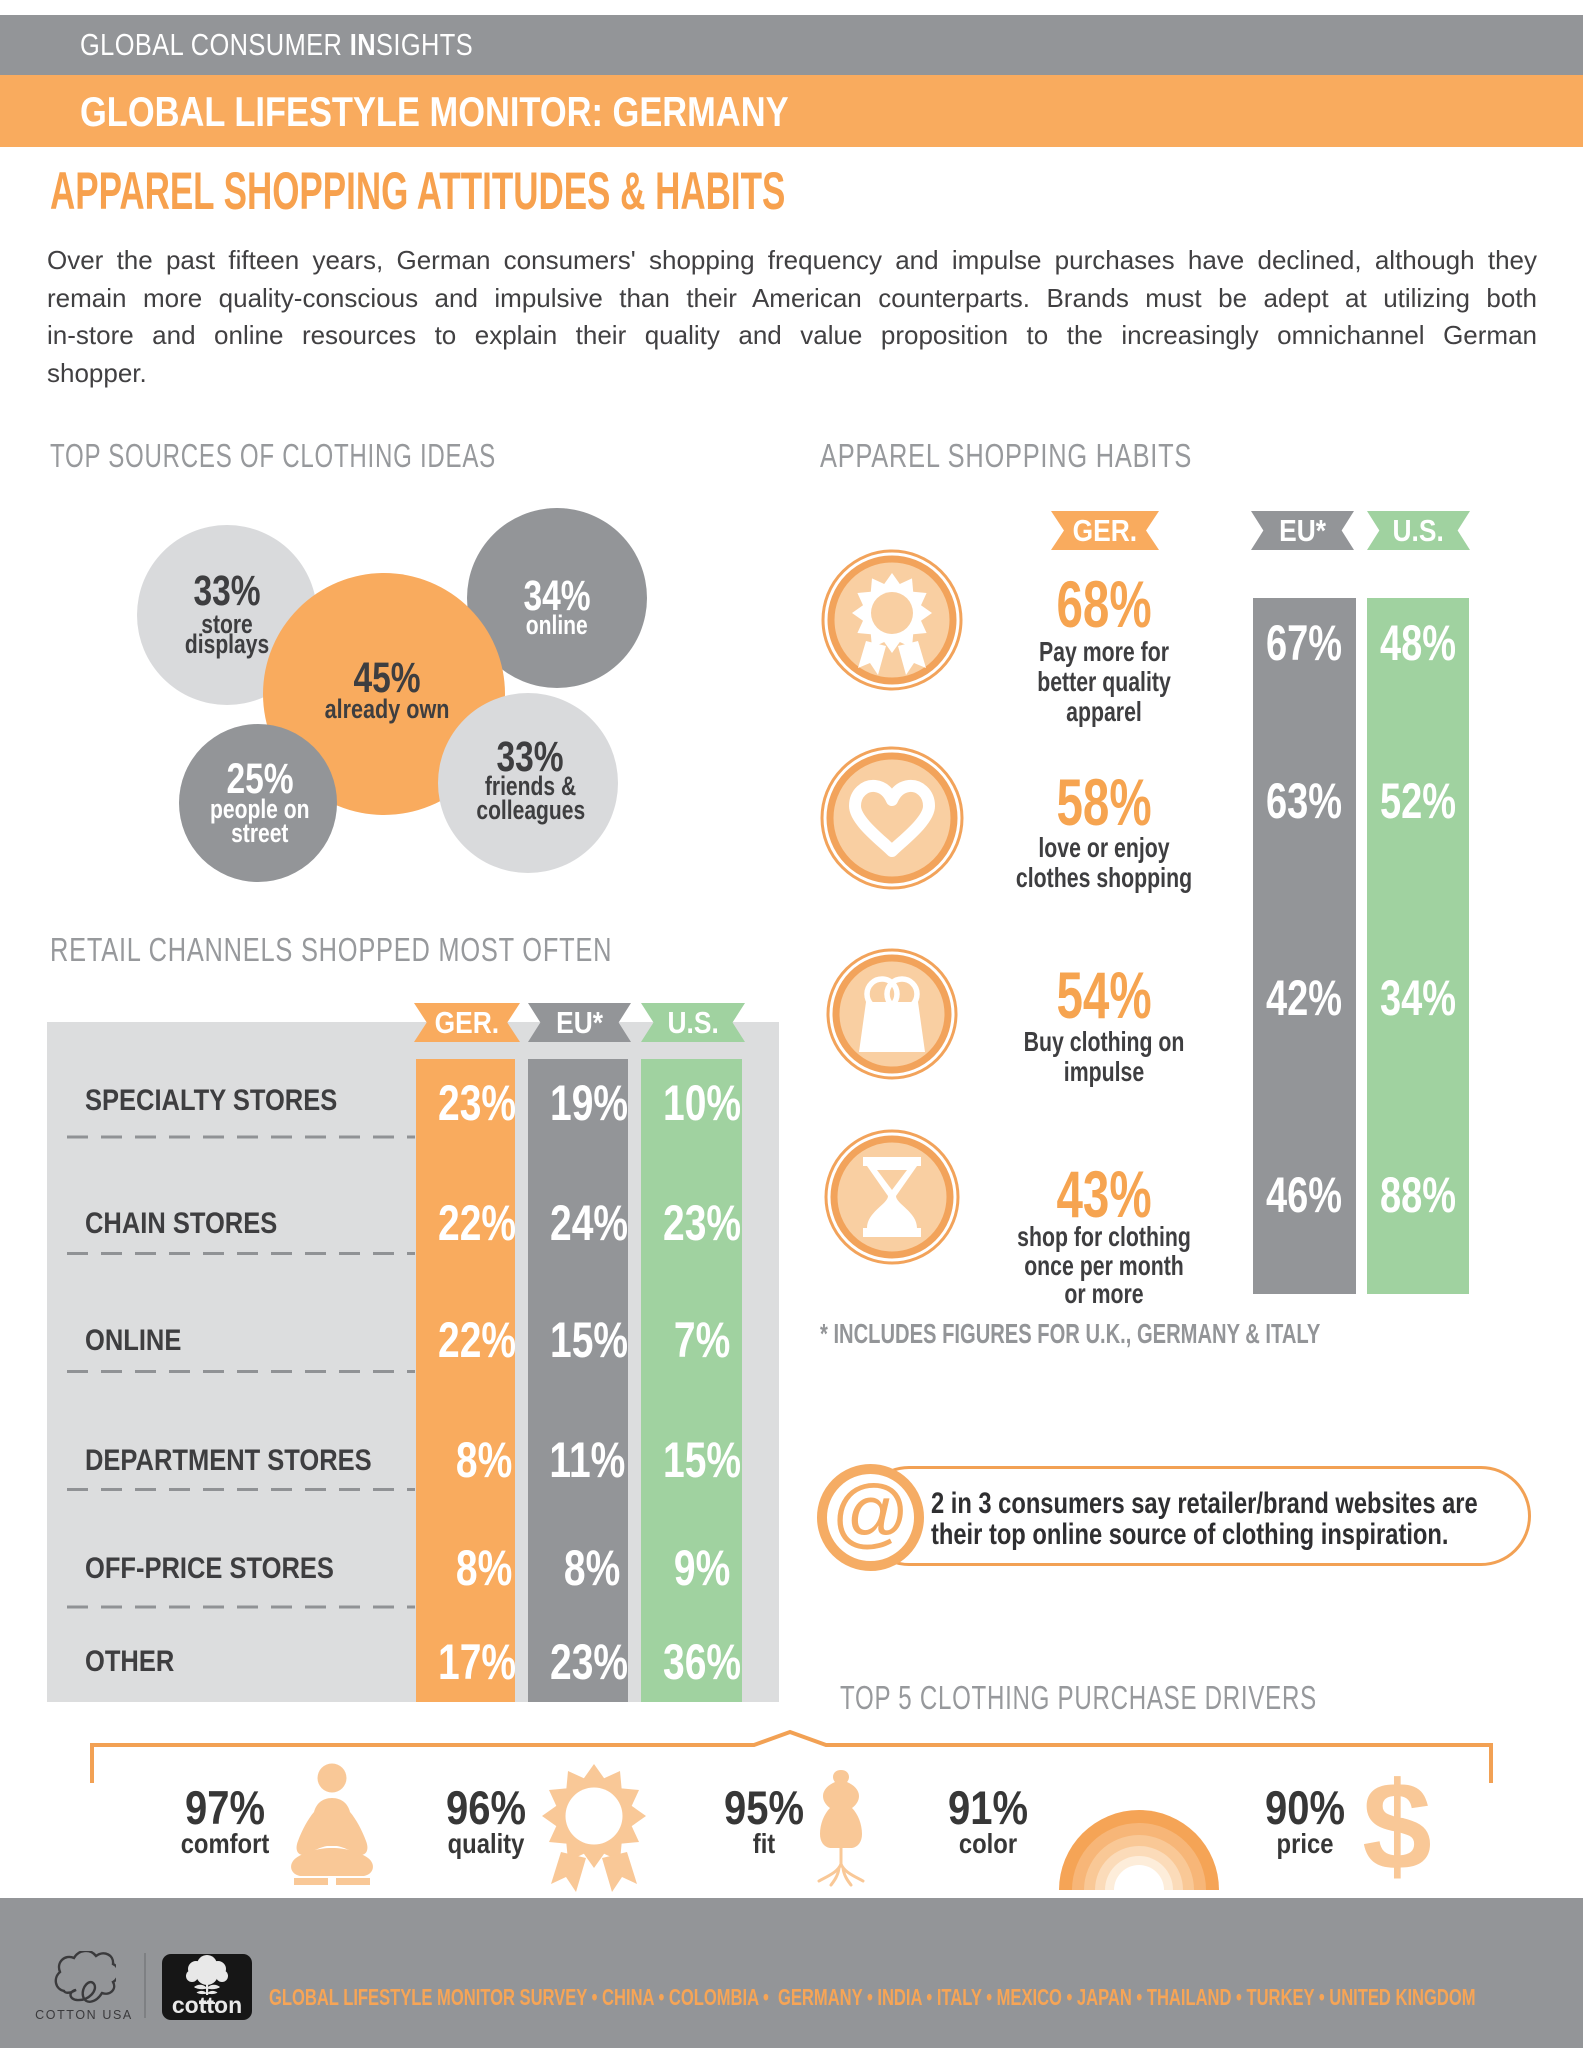 The width and height of the screenshot is (1583, 2048). Describe the element at coordinates (207, 2005) in the screenshot. I see `svg-text: cotton` at that location.